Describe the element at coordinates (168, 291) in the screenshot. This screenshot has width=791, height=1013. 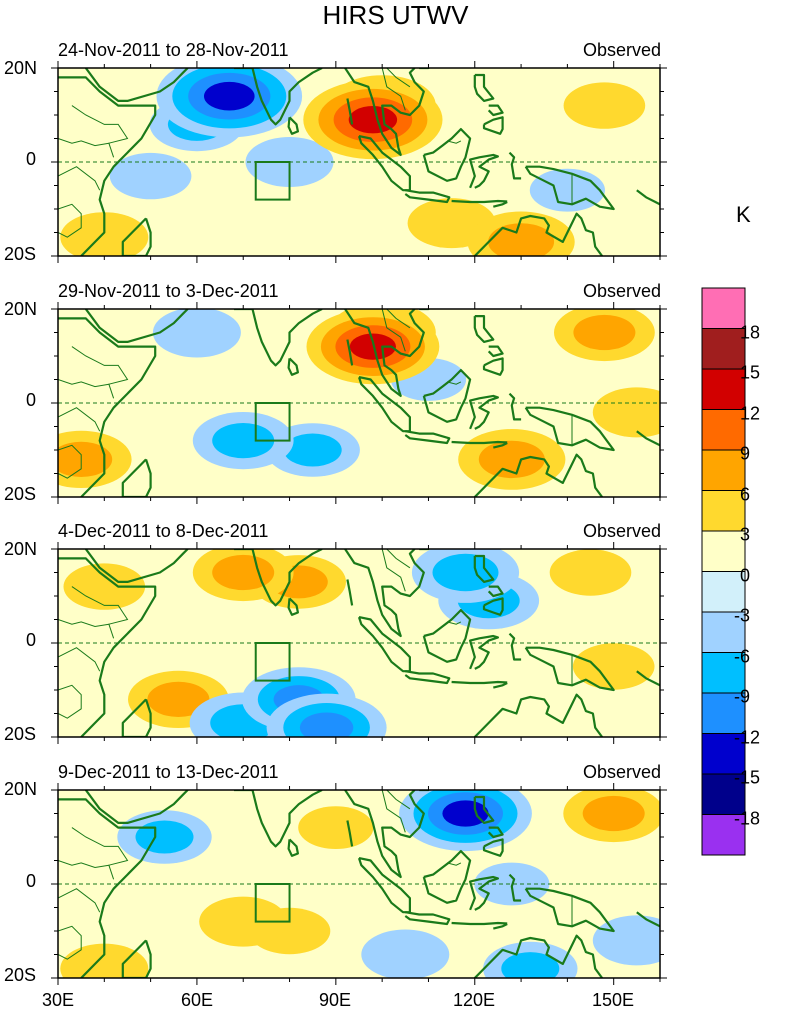
I see `panel-2-date-range: 29-Nov-2011 to 3-Dec-2011` at that location.